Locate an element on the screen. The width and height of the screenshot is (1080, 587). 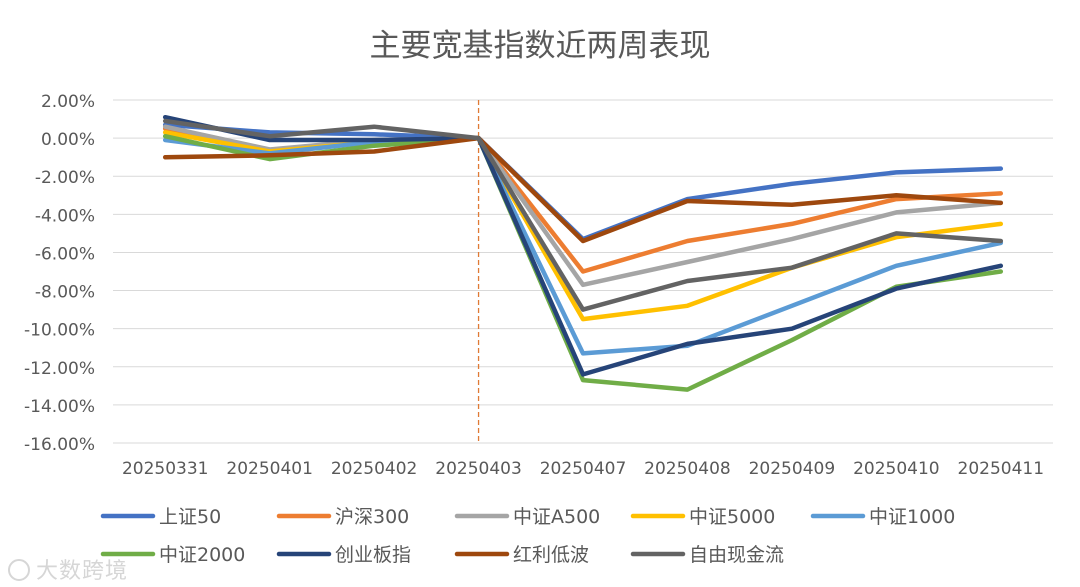
y-tick-label: -16.00% is located at coordinates (59, 445).